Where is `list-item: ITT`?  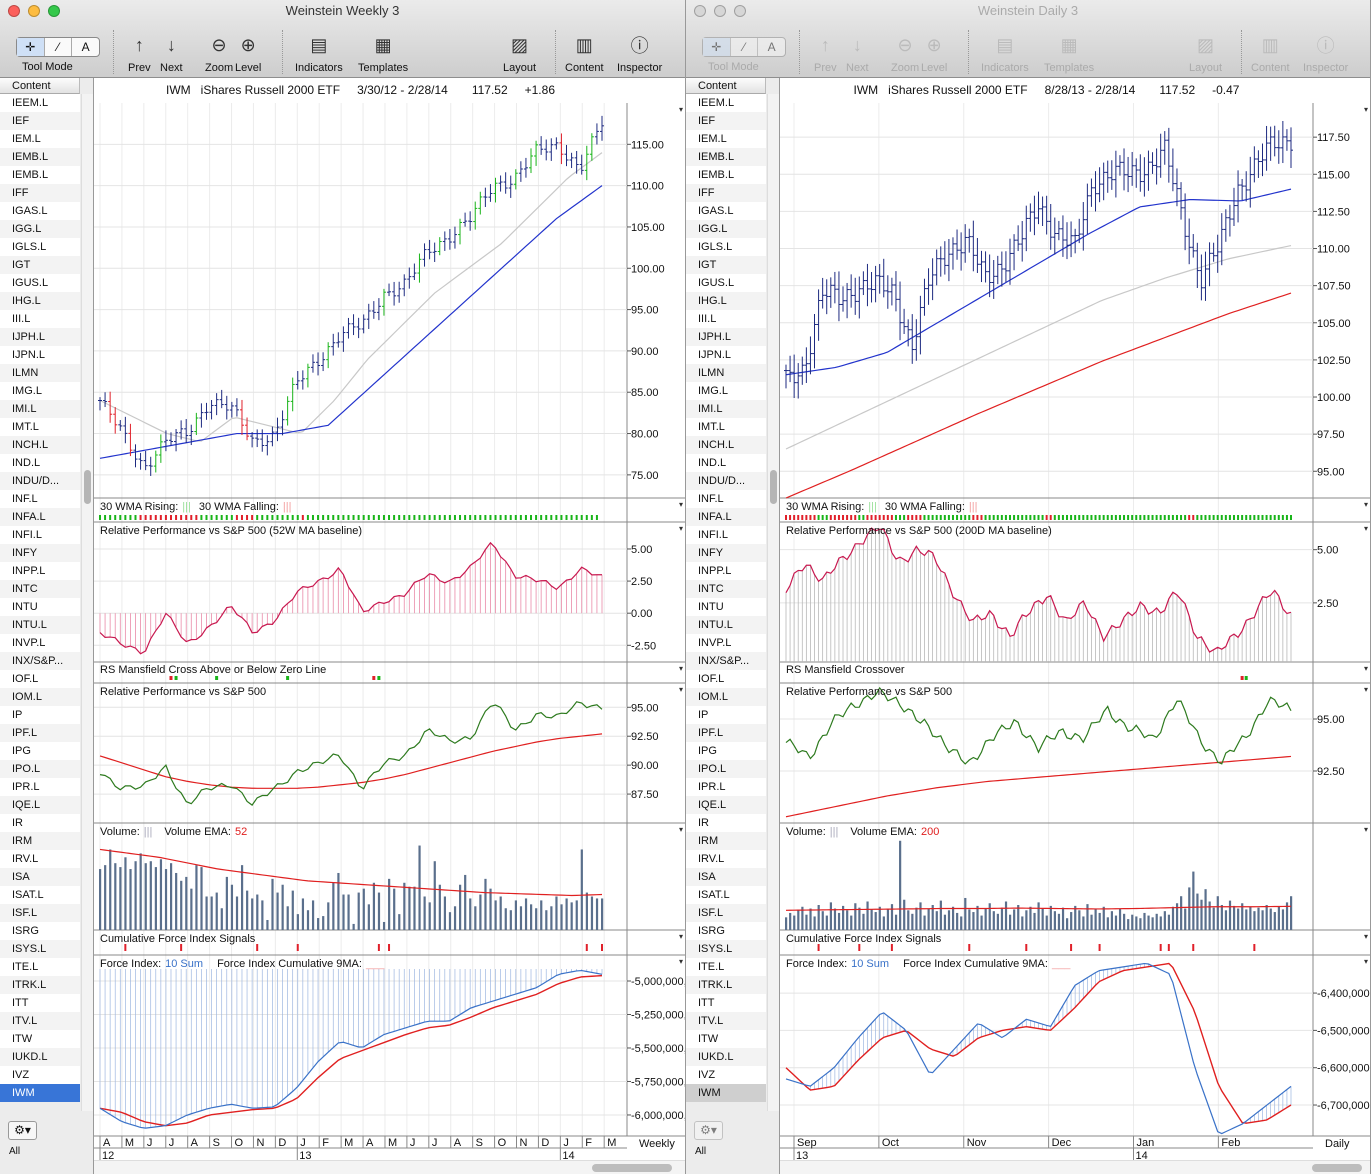 list-item: ITT is located at coordinates (40, 1003).